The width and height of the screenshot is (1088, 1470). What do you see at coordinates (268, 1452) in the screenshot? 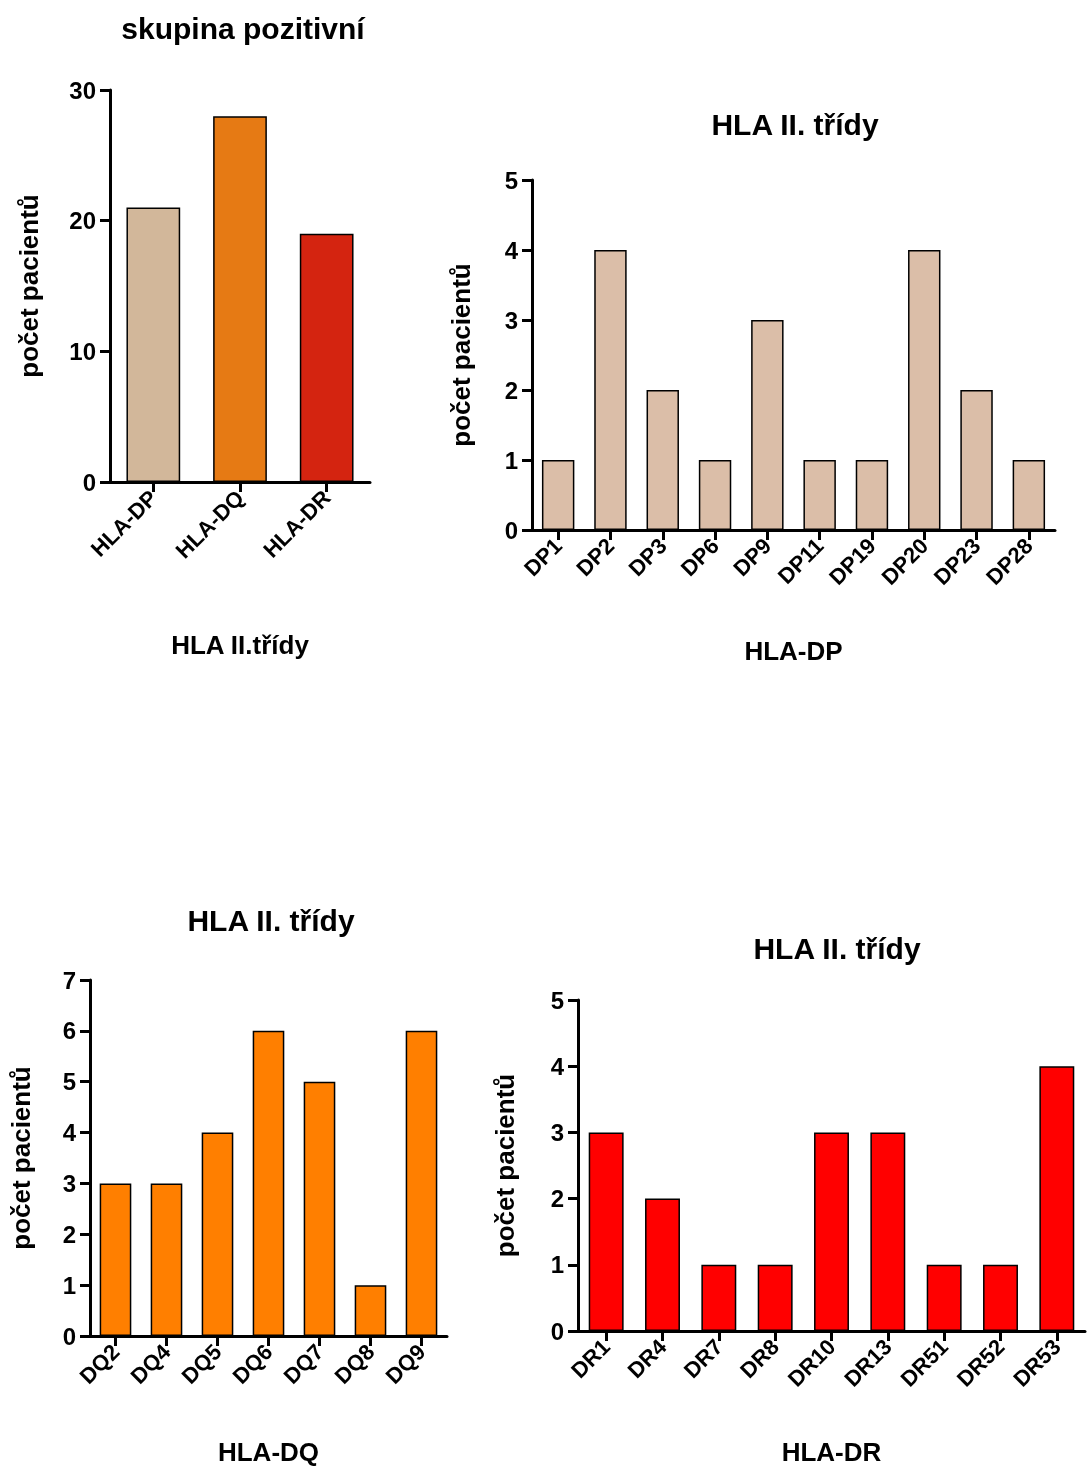
I see `x-axis-title: HLA-DQ` at bounding box center [268, 1452].